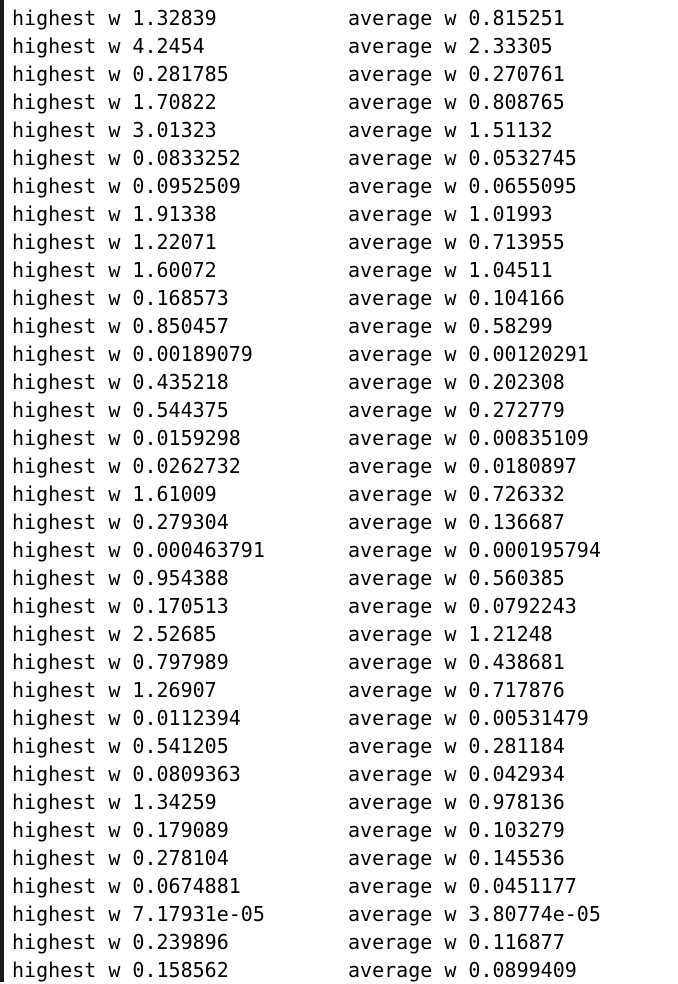 Image resolution: width=678 pixels, height=984 pixels. Describe the element at coordinates (120, 382) in the screenshot. I see `highest-w-value: highest w 0.435218` at that location.